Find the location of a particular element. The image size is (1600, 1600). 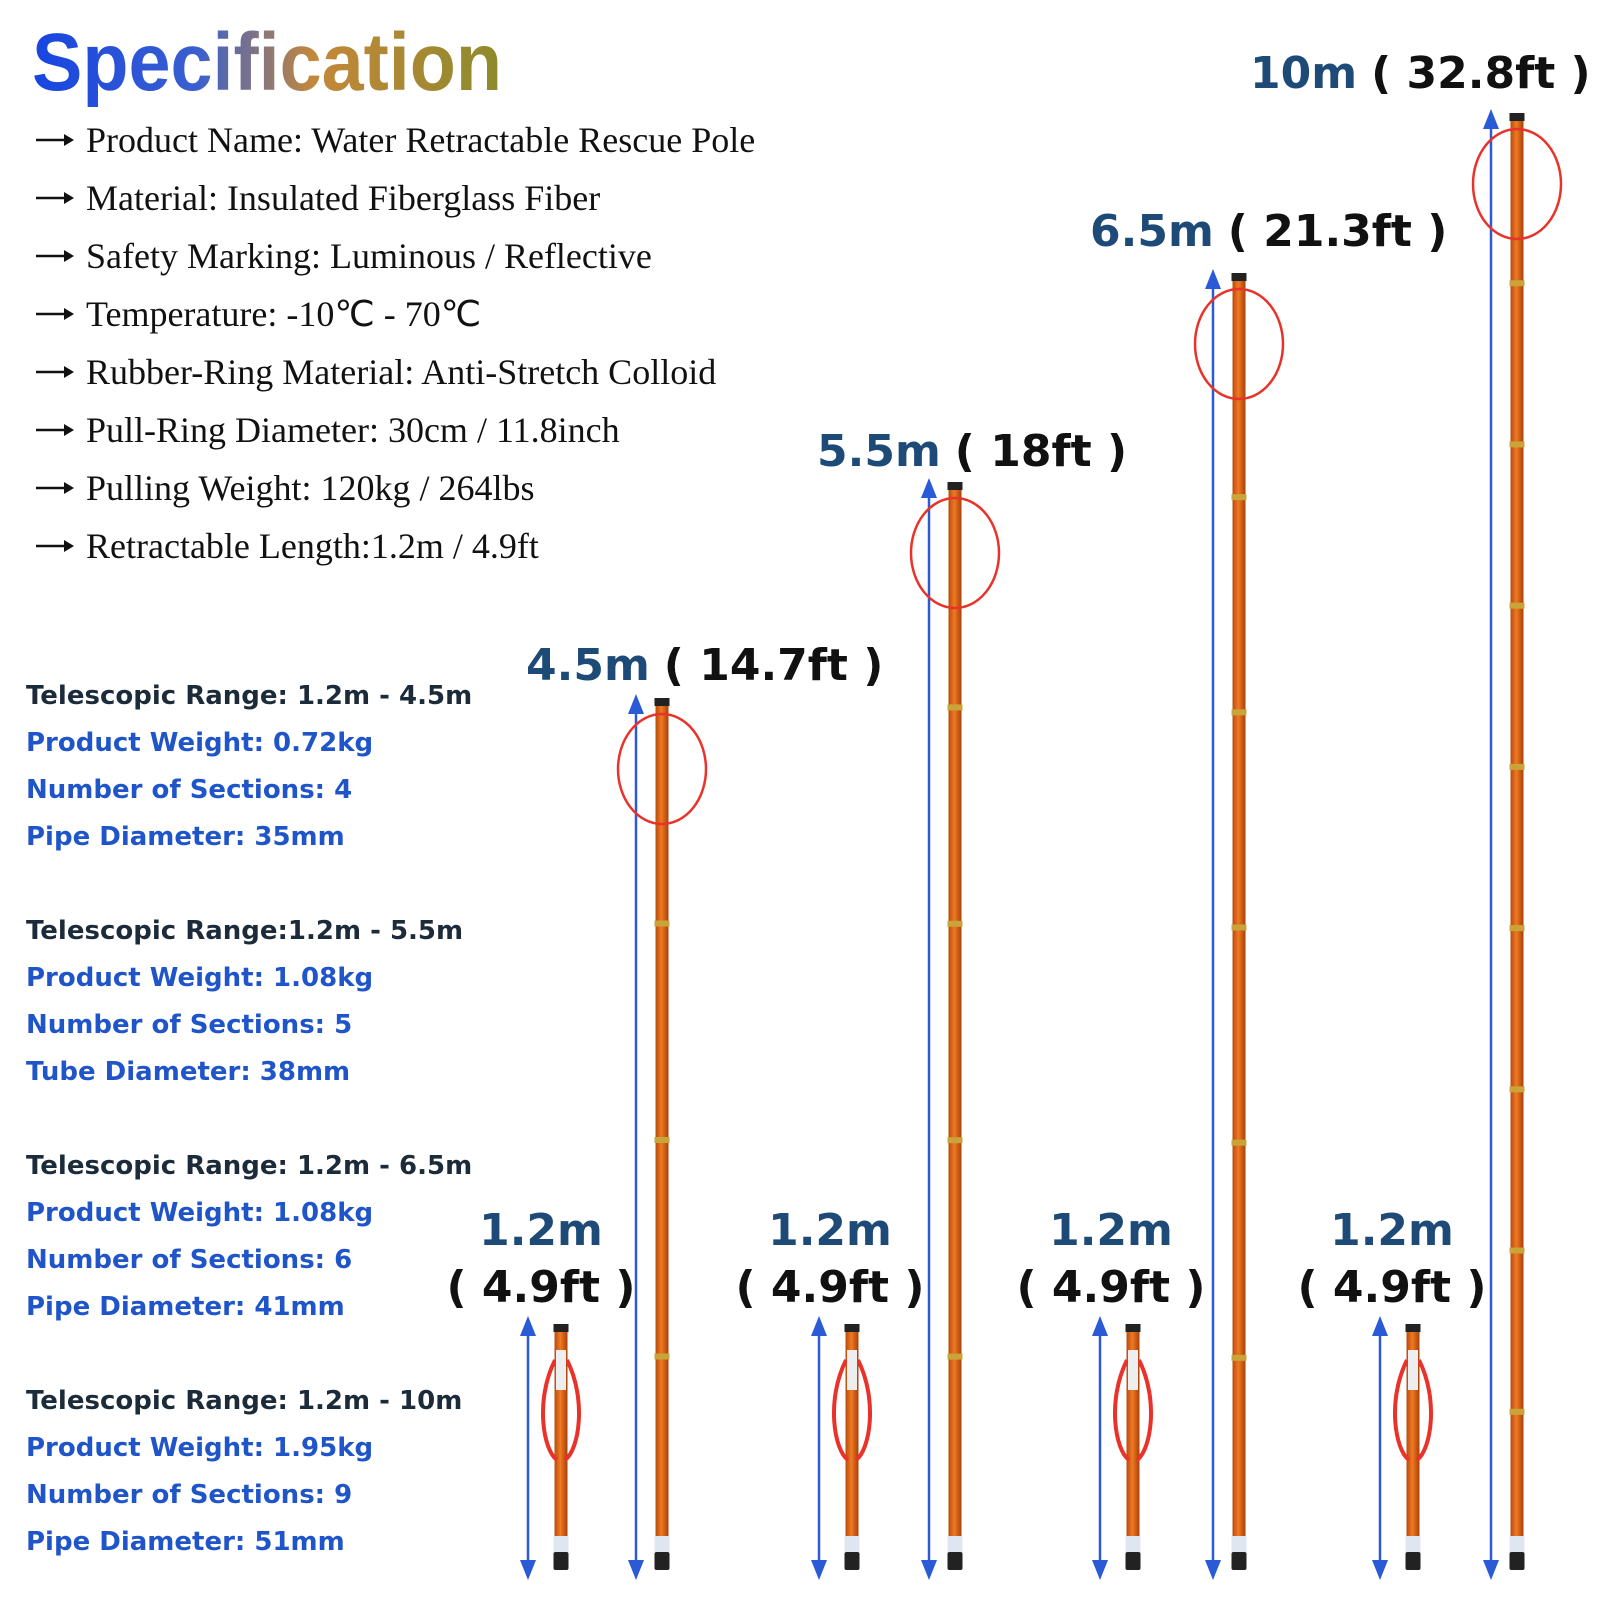

extended-m: 5.5m is located at coordinates (879, 451).